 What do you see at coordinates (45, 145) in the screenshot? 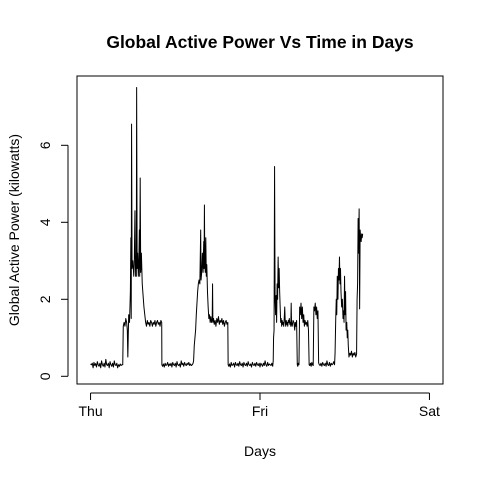
I see `y-tick-label: 6` at bounding box center [45, 145].